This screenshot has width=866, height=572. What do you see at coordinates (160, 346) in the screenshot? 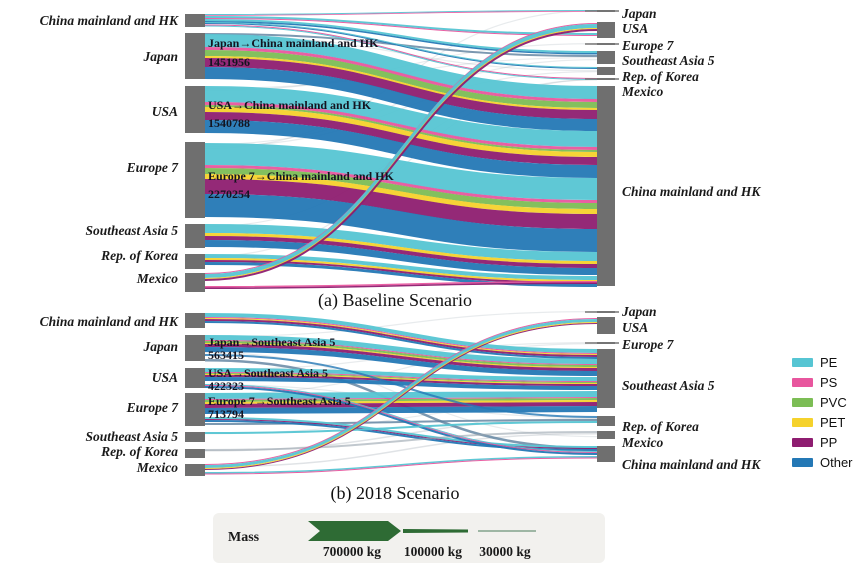
I see `node-label-b-left-japan: Japan` at bounding box center [160, 346].